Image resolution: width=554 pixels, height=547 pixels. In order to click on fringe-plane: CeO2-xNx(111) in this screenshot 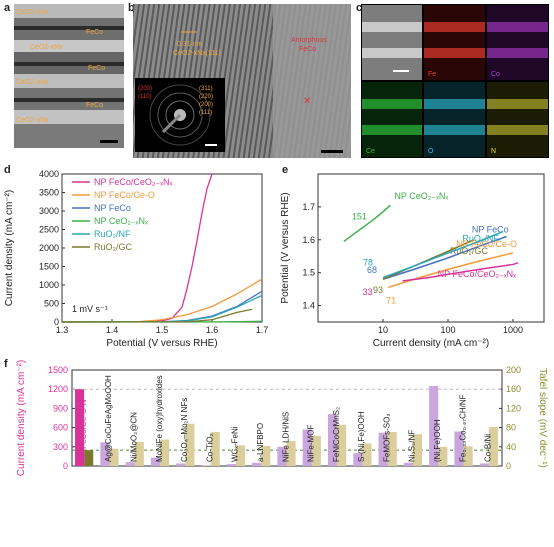, I will do `click(197, 53)`.